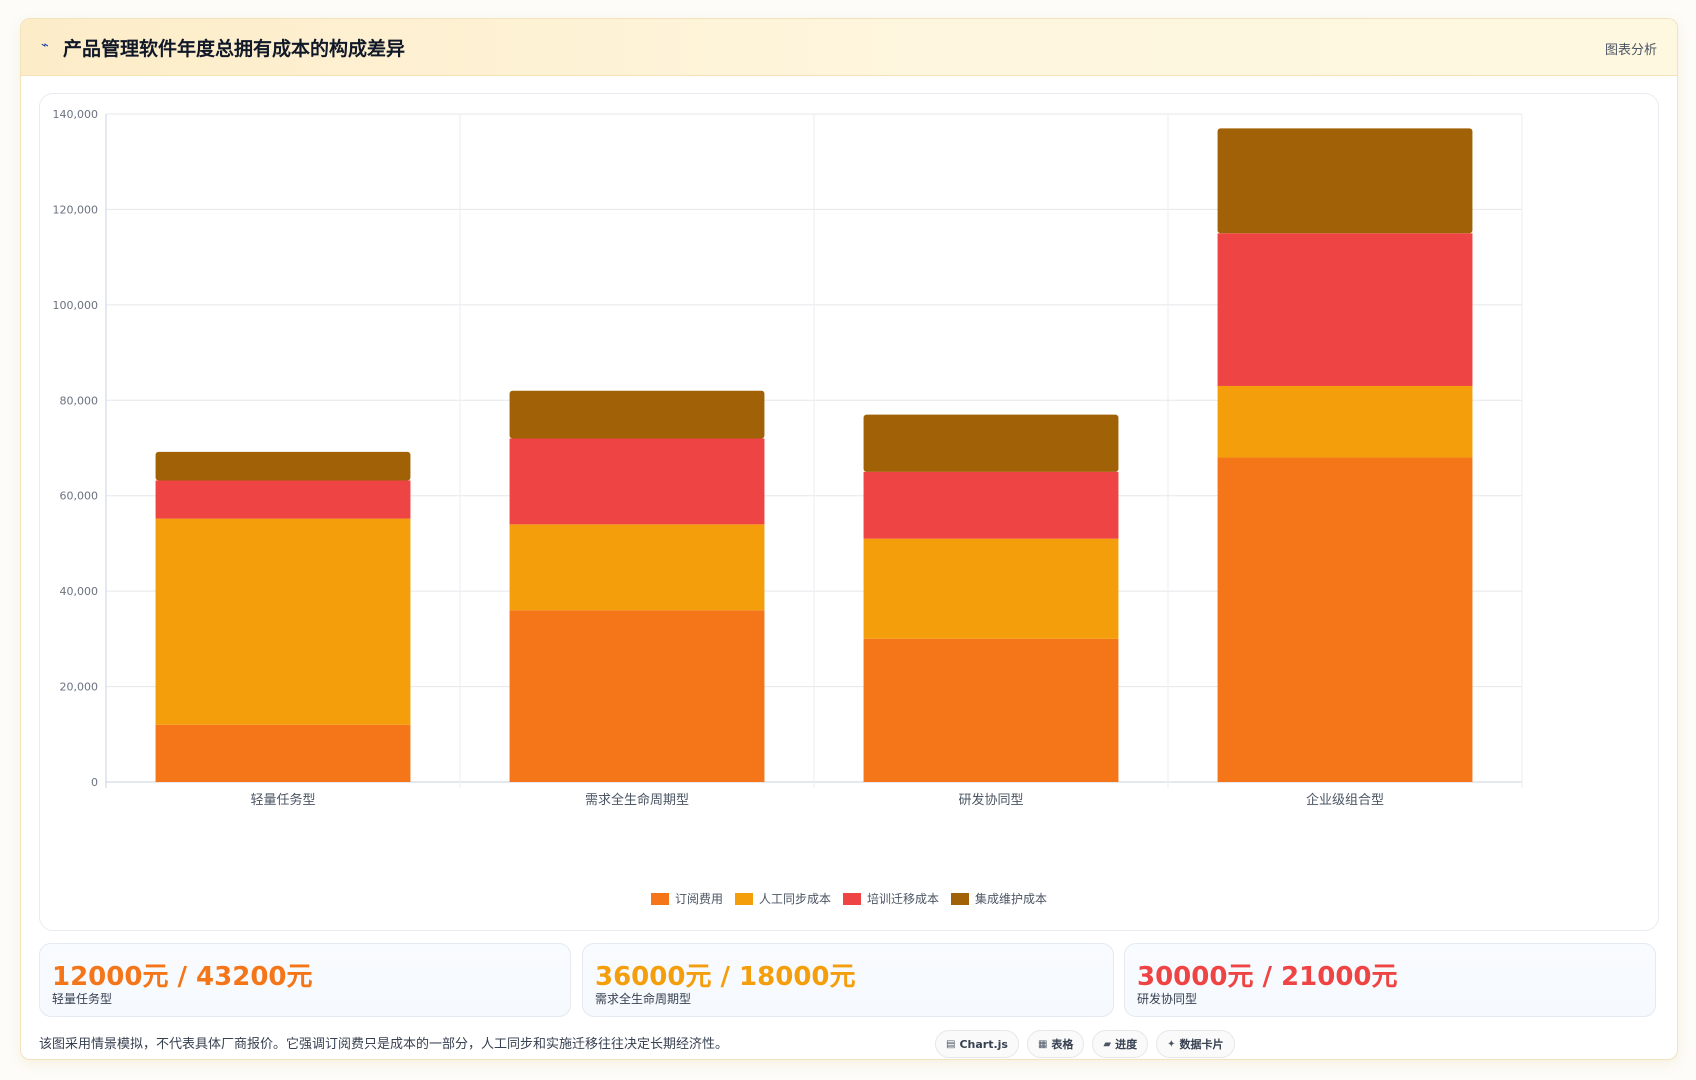 Image resolution: width=1696 pixels, height=1080 pixels. I want to click on stat-value: 12000元 / 43200元, so click(182, 977).